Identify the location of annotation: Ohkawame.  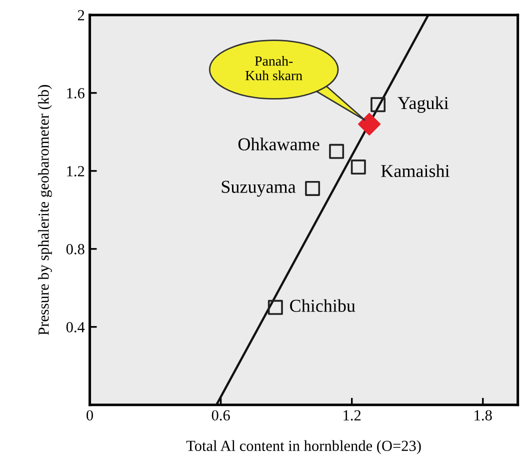
(279, 144).